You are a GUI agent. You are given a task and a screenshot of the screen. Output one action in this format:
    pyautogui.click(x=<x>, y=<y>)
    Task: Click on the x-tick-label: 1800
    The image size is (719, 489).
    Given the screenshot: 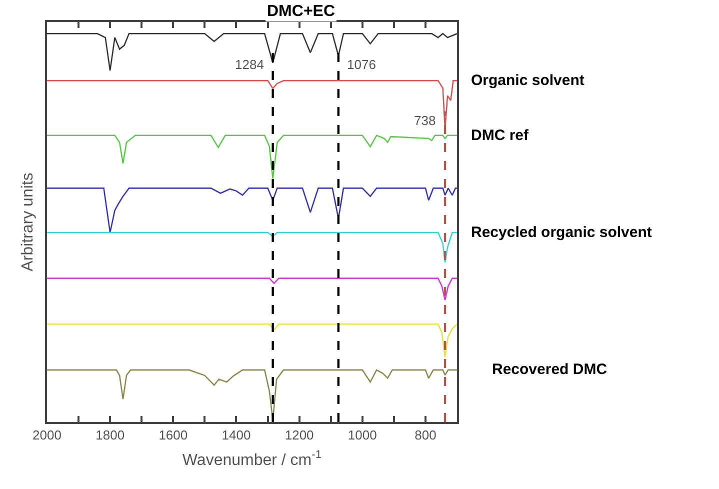 What is the action you would take?
    pyautogui.click(x=110, y=435)
    